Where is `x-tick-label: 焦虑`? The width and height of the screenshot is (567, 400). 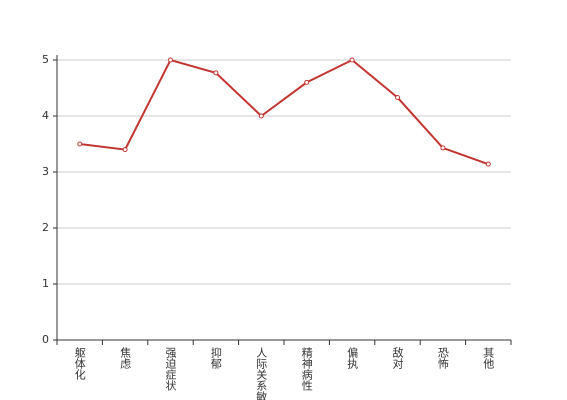 x-tick-label: 焦虑 is located at coordinates (125, 358).